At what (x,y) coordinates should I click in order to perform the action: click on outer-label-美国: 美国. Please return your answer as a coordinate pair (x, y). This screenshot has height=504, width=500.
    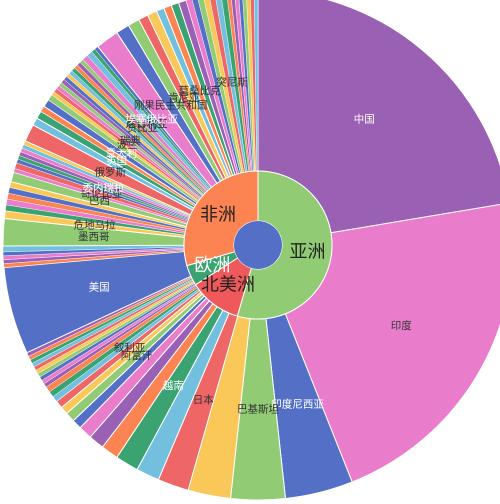
    Looking at the image, I should click on (99, 287).